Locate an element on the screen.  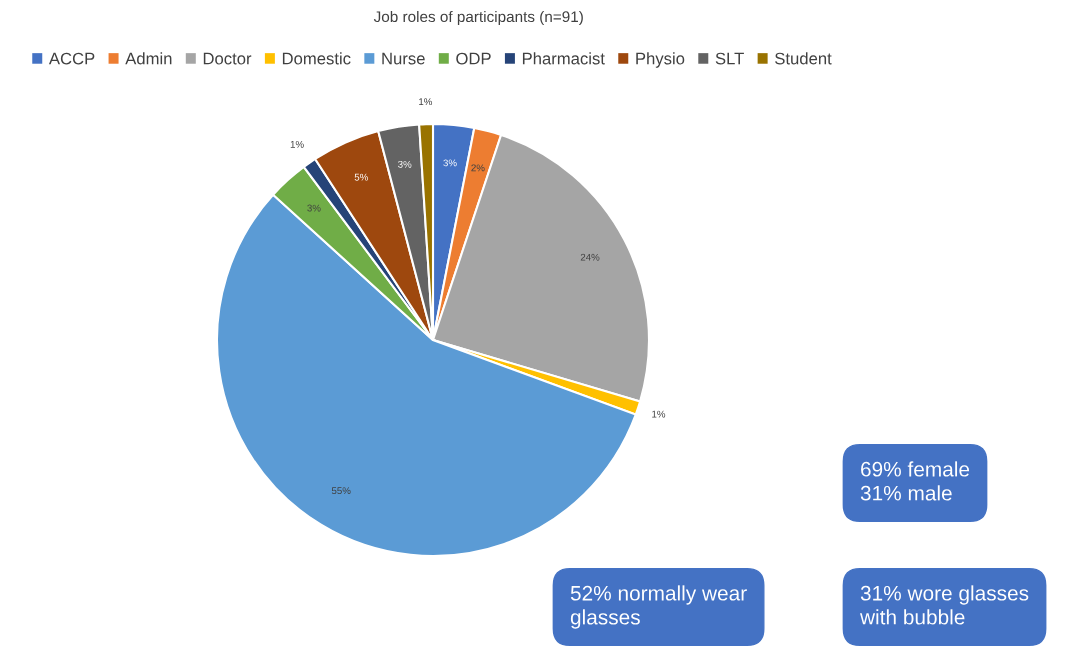
legend-label: Domestic is located at coordinates (316, 58).